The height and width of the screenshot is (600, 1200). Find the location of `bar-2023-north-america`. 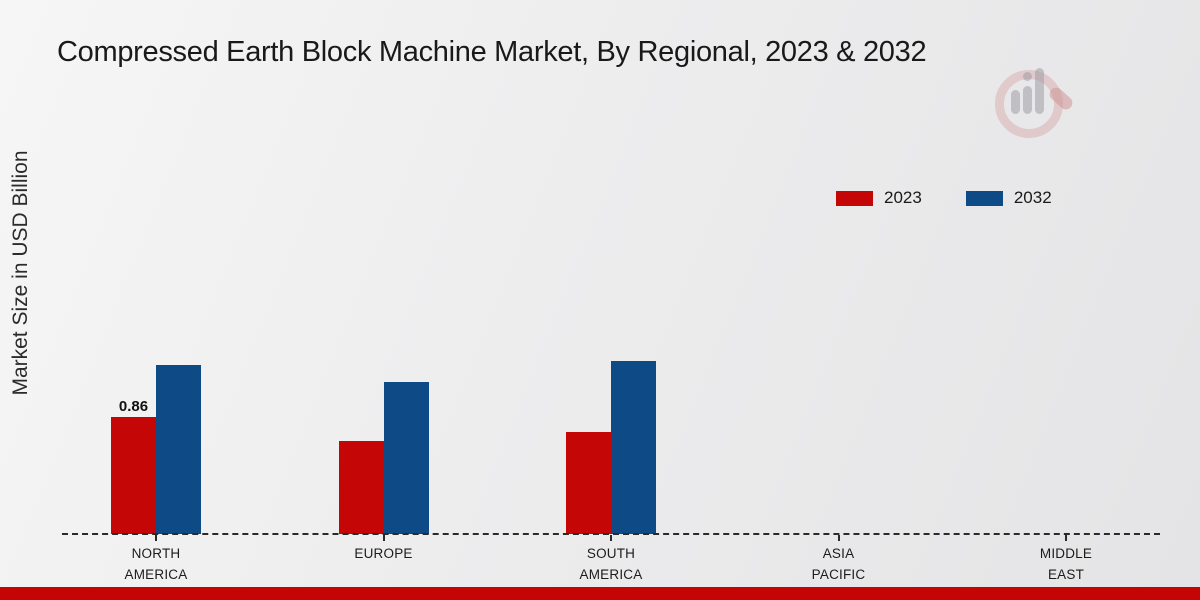

bar-2023-north-america is located at coordinates (133, 475).